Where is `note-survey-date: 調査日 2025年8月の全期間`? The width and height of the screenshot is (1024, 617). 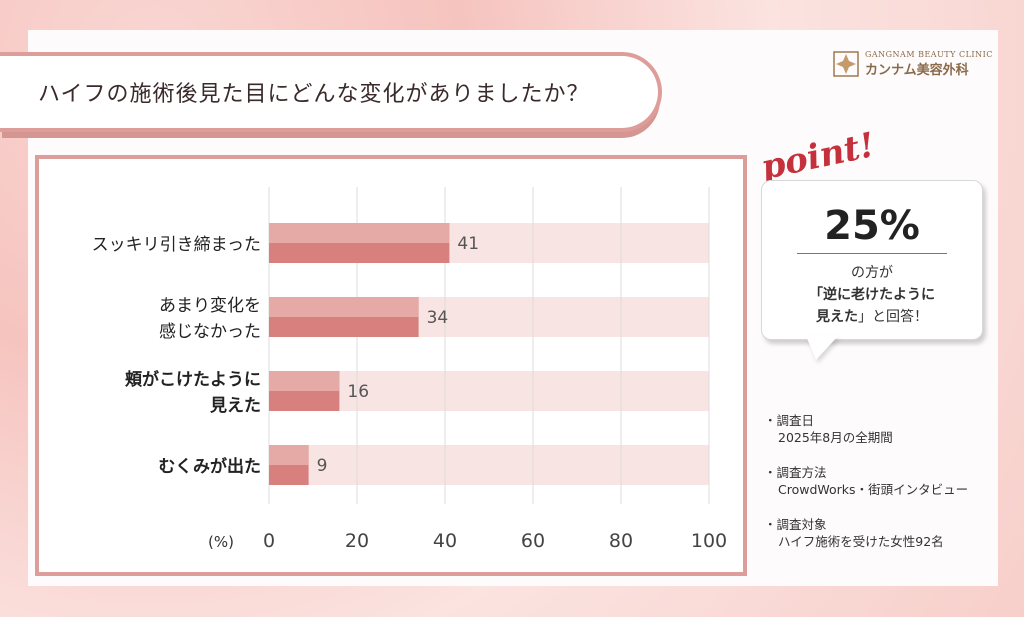
note-survey-date: 調査日 2025年8月の全期間 is located at coordinates (866, 429).